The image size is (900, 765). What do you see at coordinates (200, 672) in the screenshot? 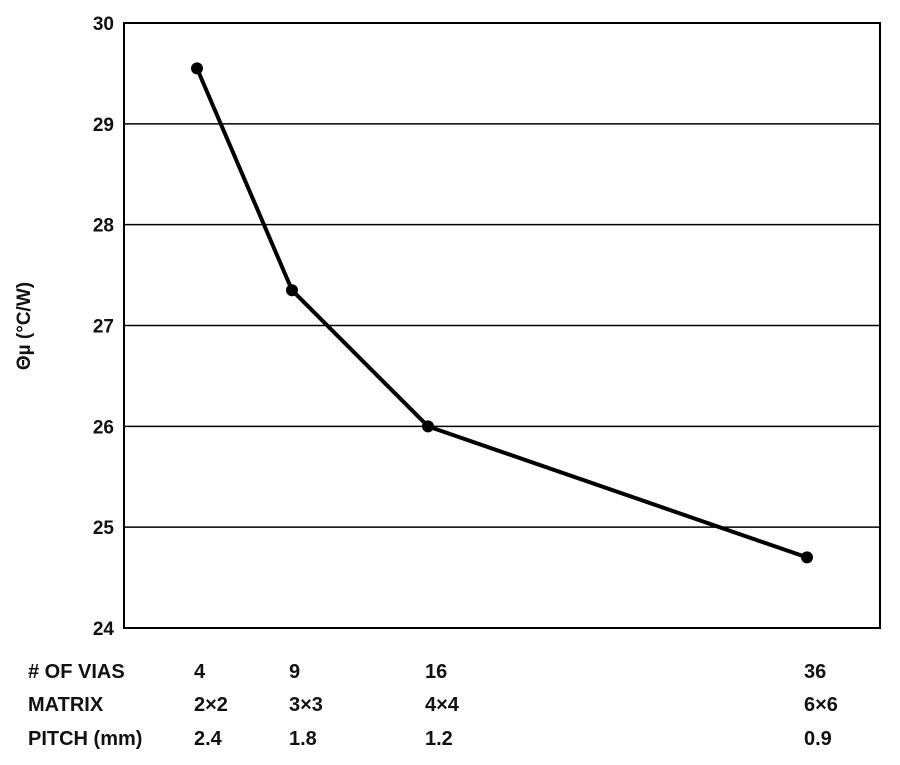
I see `x-tick-label: 4` at bounding box center [200, 672].